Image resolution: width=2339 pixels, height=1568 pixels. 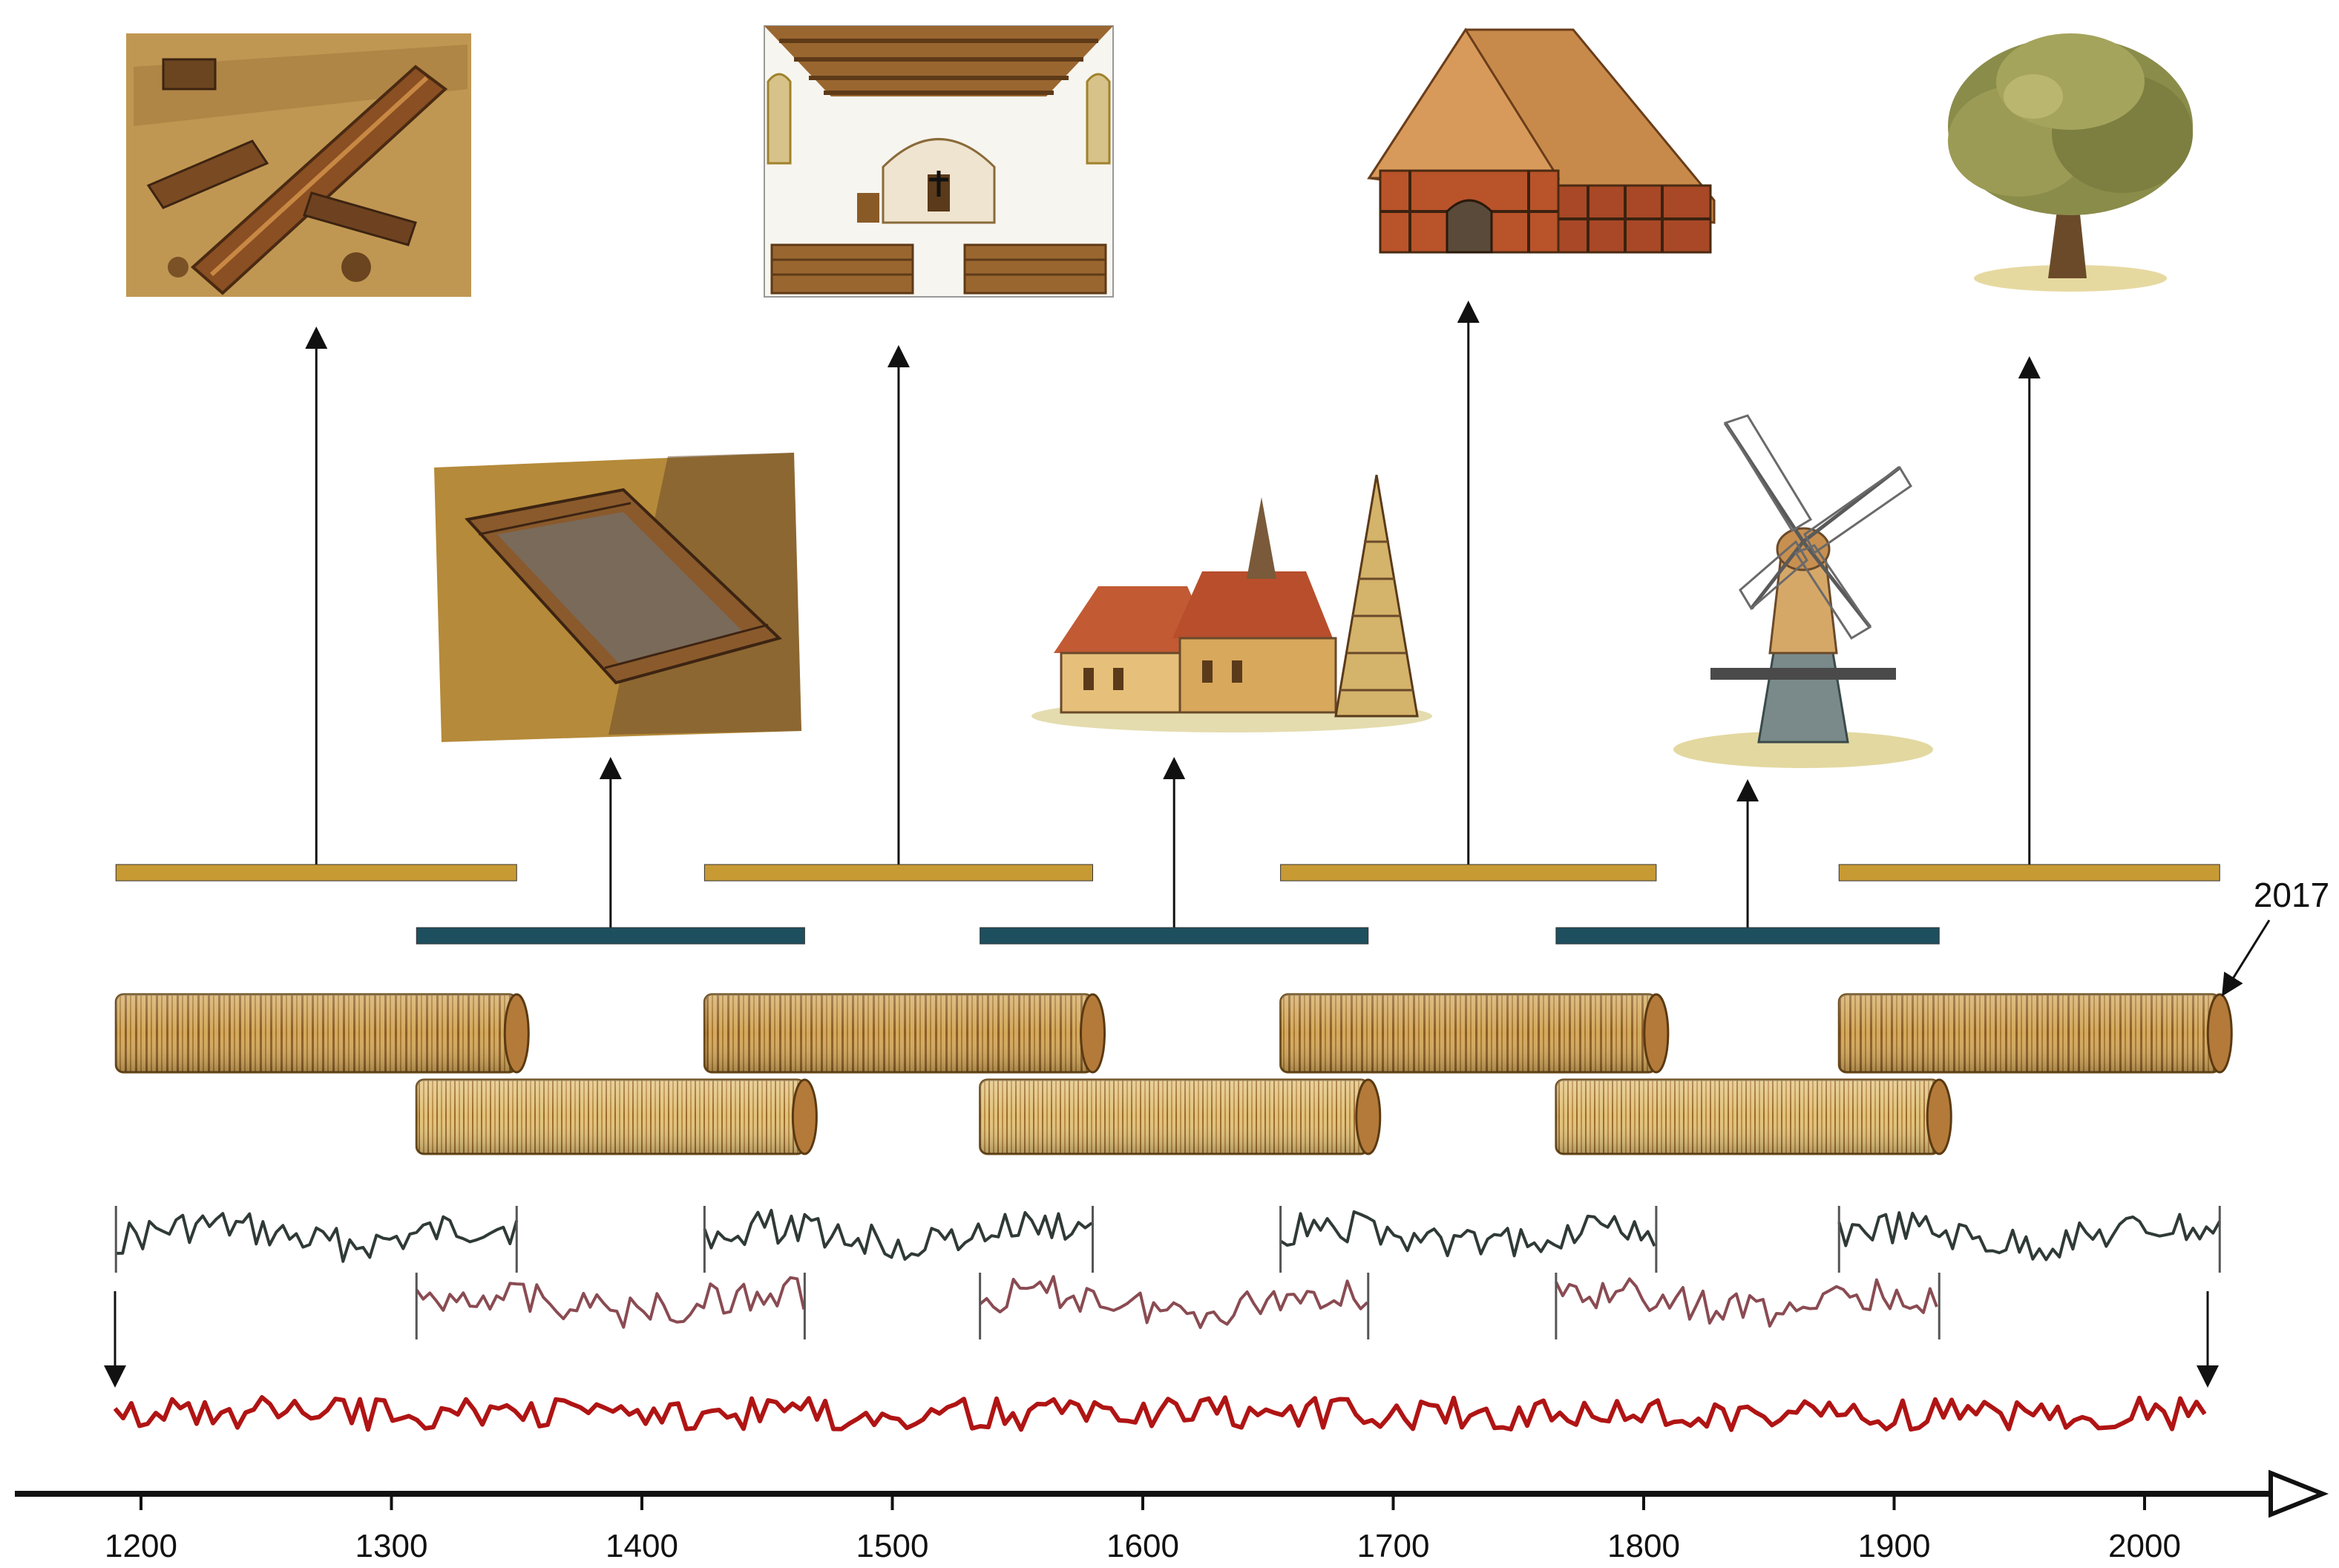 I want to click on half-timbered-barn-illustration, so click(x=1541, y=140).